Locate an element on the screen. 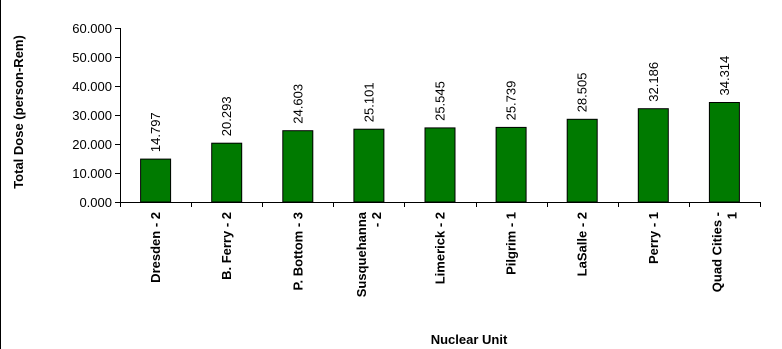 This screenshot has width=782, height=349. x-category-label: B. Ferry - 2 is located at coordinates (226, 246).